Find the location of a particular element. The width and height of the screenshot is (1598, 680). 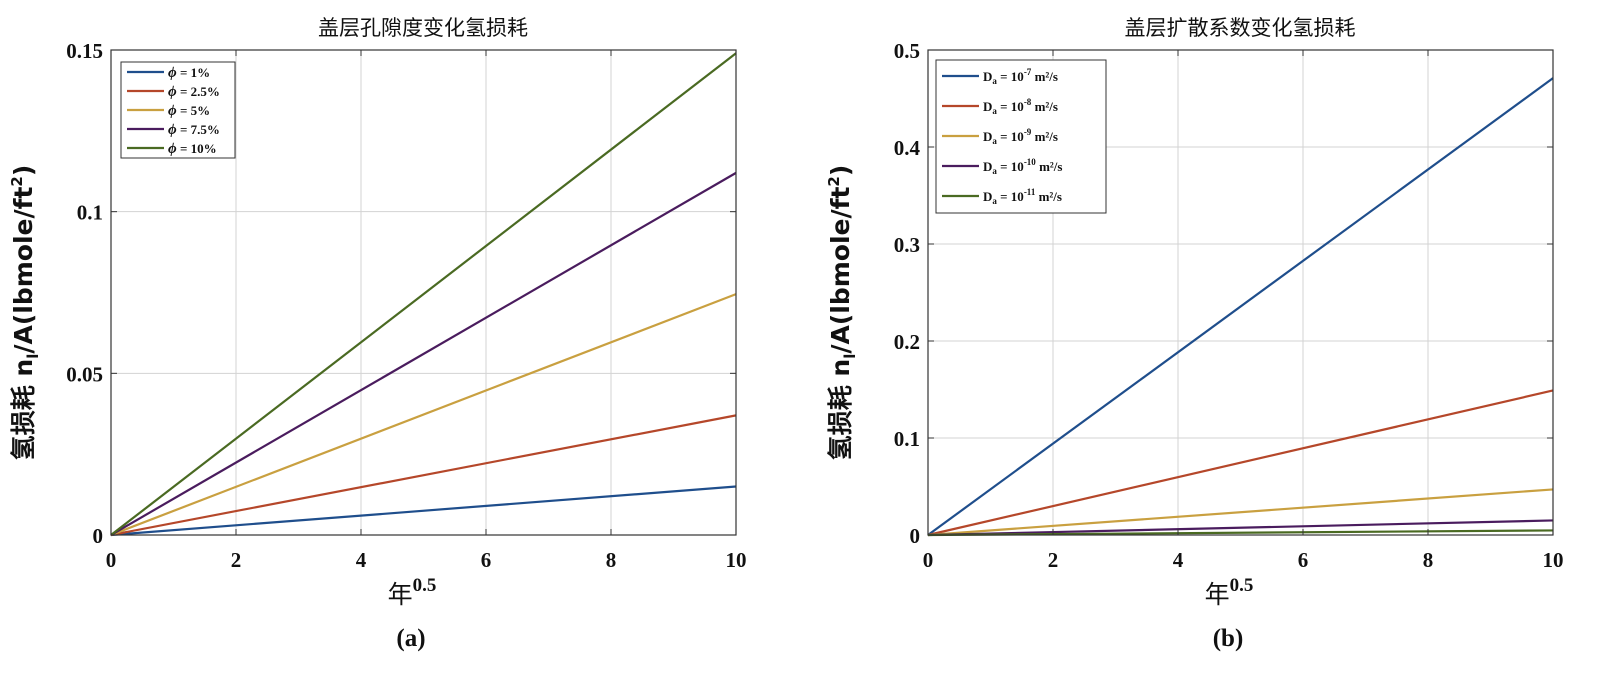

legend-entry-1: ϕ = 1% is located at coordinates (189, 73).